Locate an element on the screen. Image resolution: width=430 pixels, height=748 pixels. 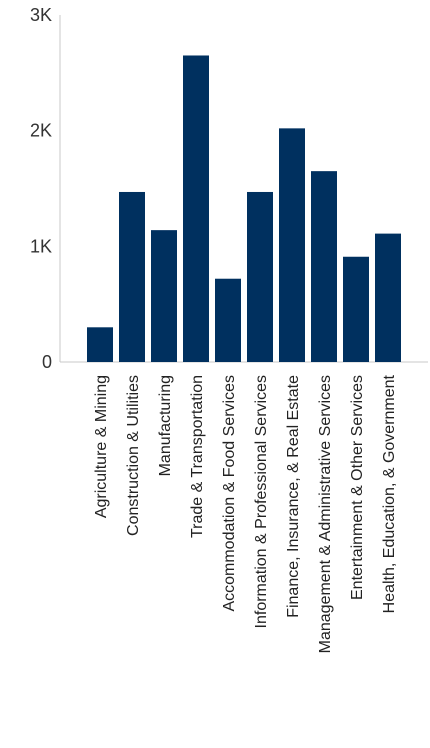
category-label: Management & Administrative Services is located at coordinates (325, 514).